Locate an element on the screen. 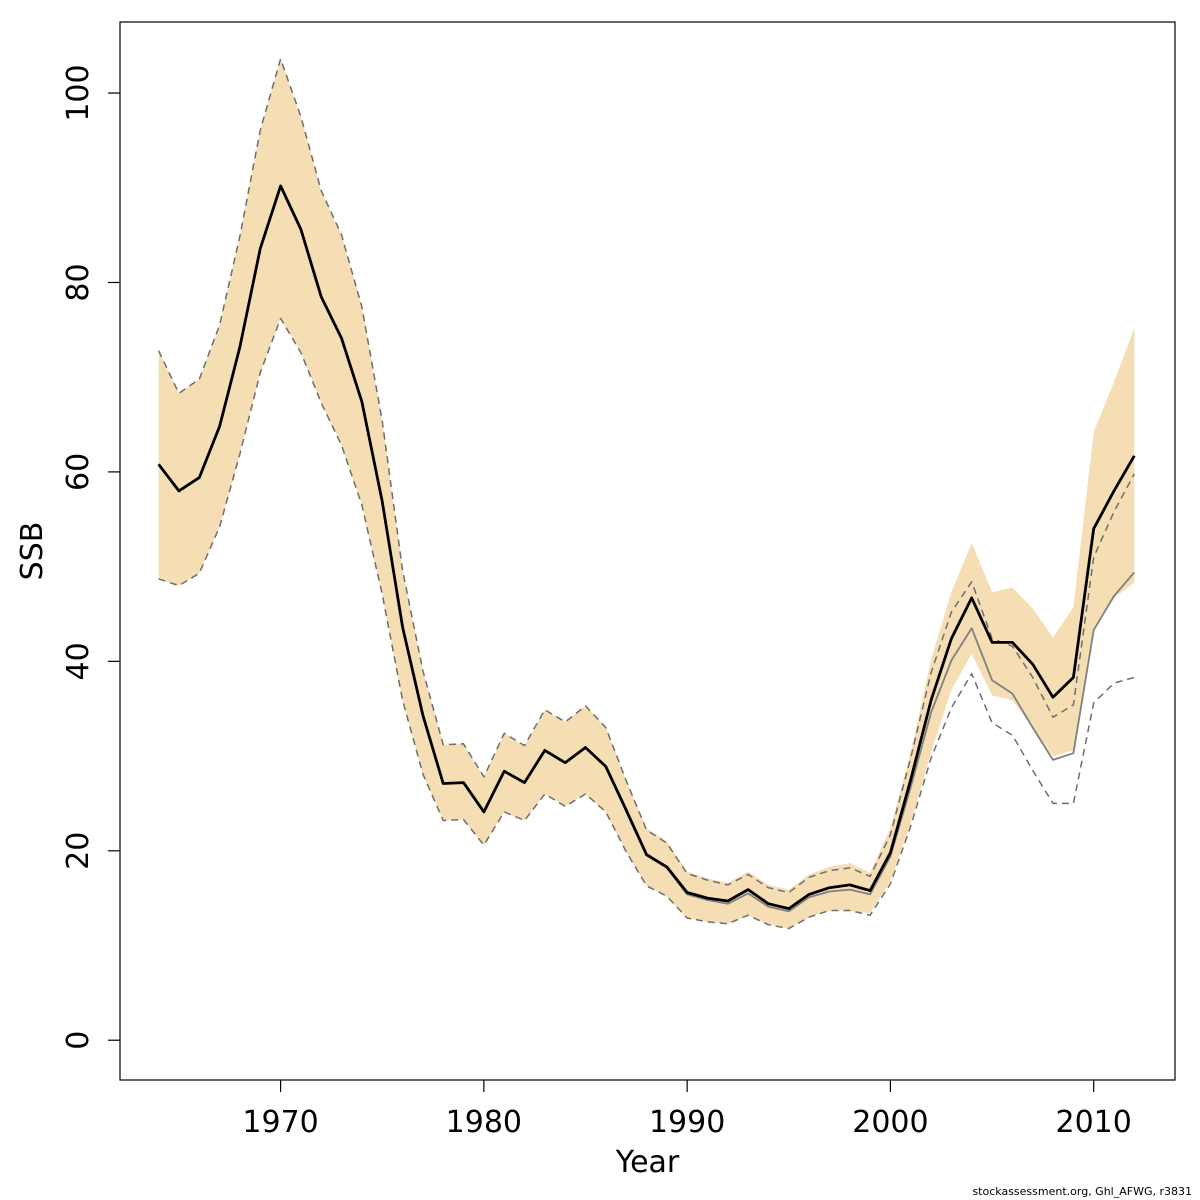 The image size is (1200, 1200). y-tick-label: 80 is located at coordinates (78, 282).